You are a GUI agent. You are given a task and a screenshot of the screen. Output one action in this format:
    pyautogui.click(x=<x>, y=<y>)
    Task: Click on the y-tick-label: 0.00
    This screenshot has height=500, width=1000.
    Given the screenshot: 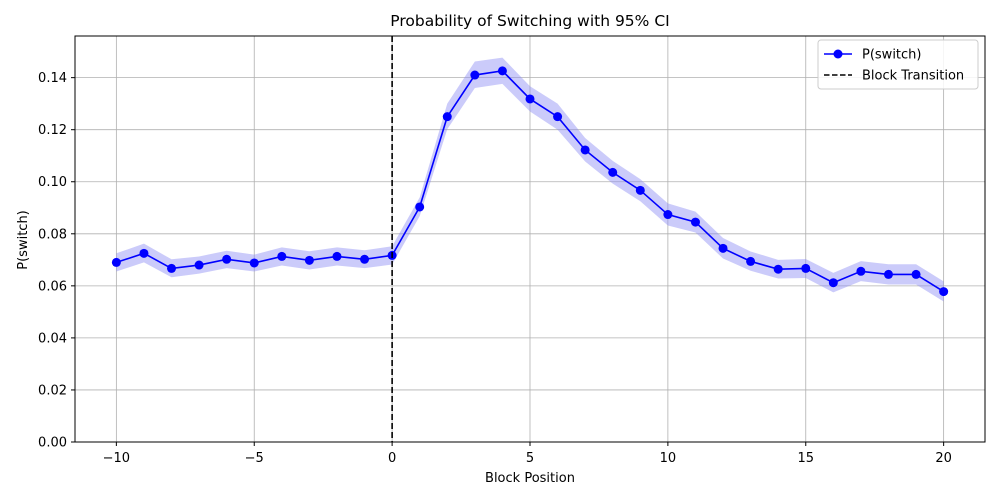 What is the action you would take?
    pyautogui.click(x=52, y=443)
    